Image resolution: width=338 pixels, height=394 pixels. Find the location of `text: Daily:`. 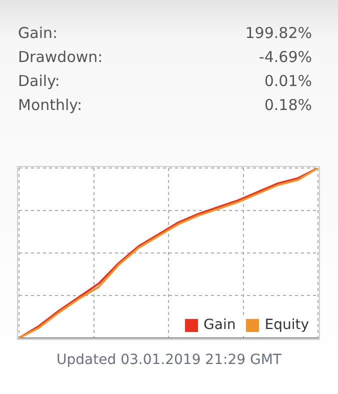

text: Daily: is located at coordinates (39, 81).